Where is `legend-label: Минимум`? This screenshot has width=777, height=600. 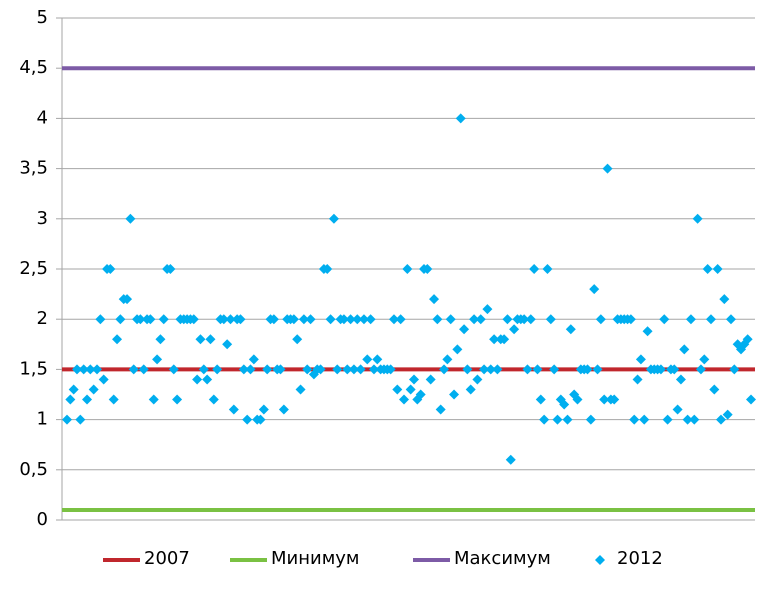 legend-label: Минимум is located at coordinates (315, 558).